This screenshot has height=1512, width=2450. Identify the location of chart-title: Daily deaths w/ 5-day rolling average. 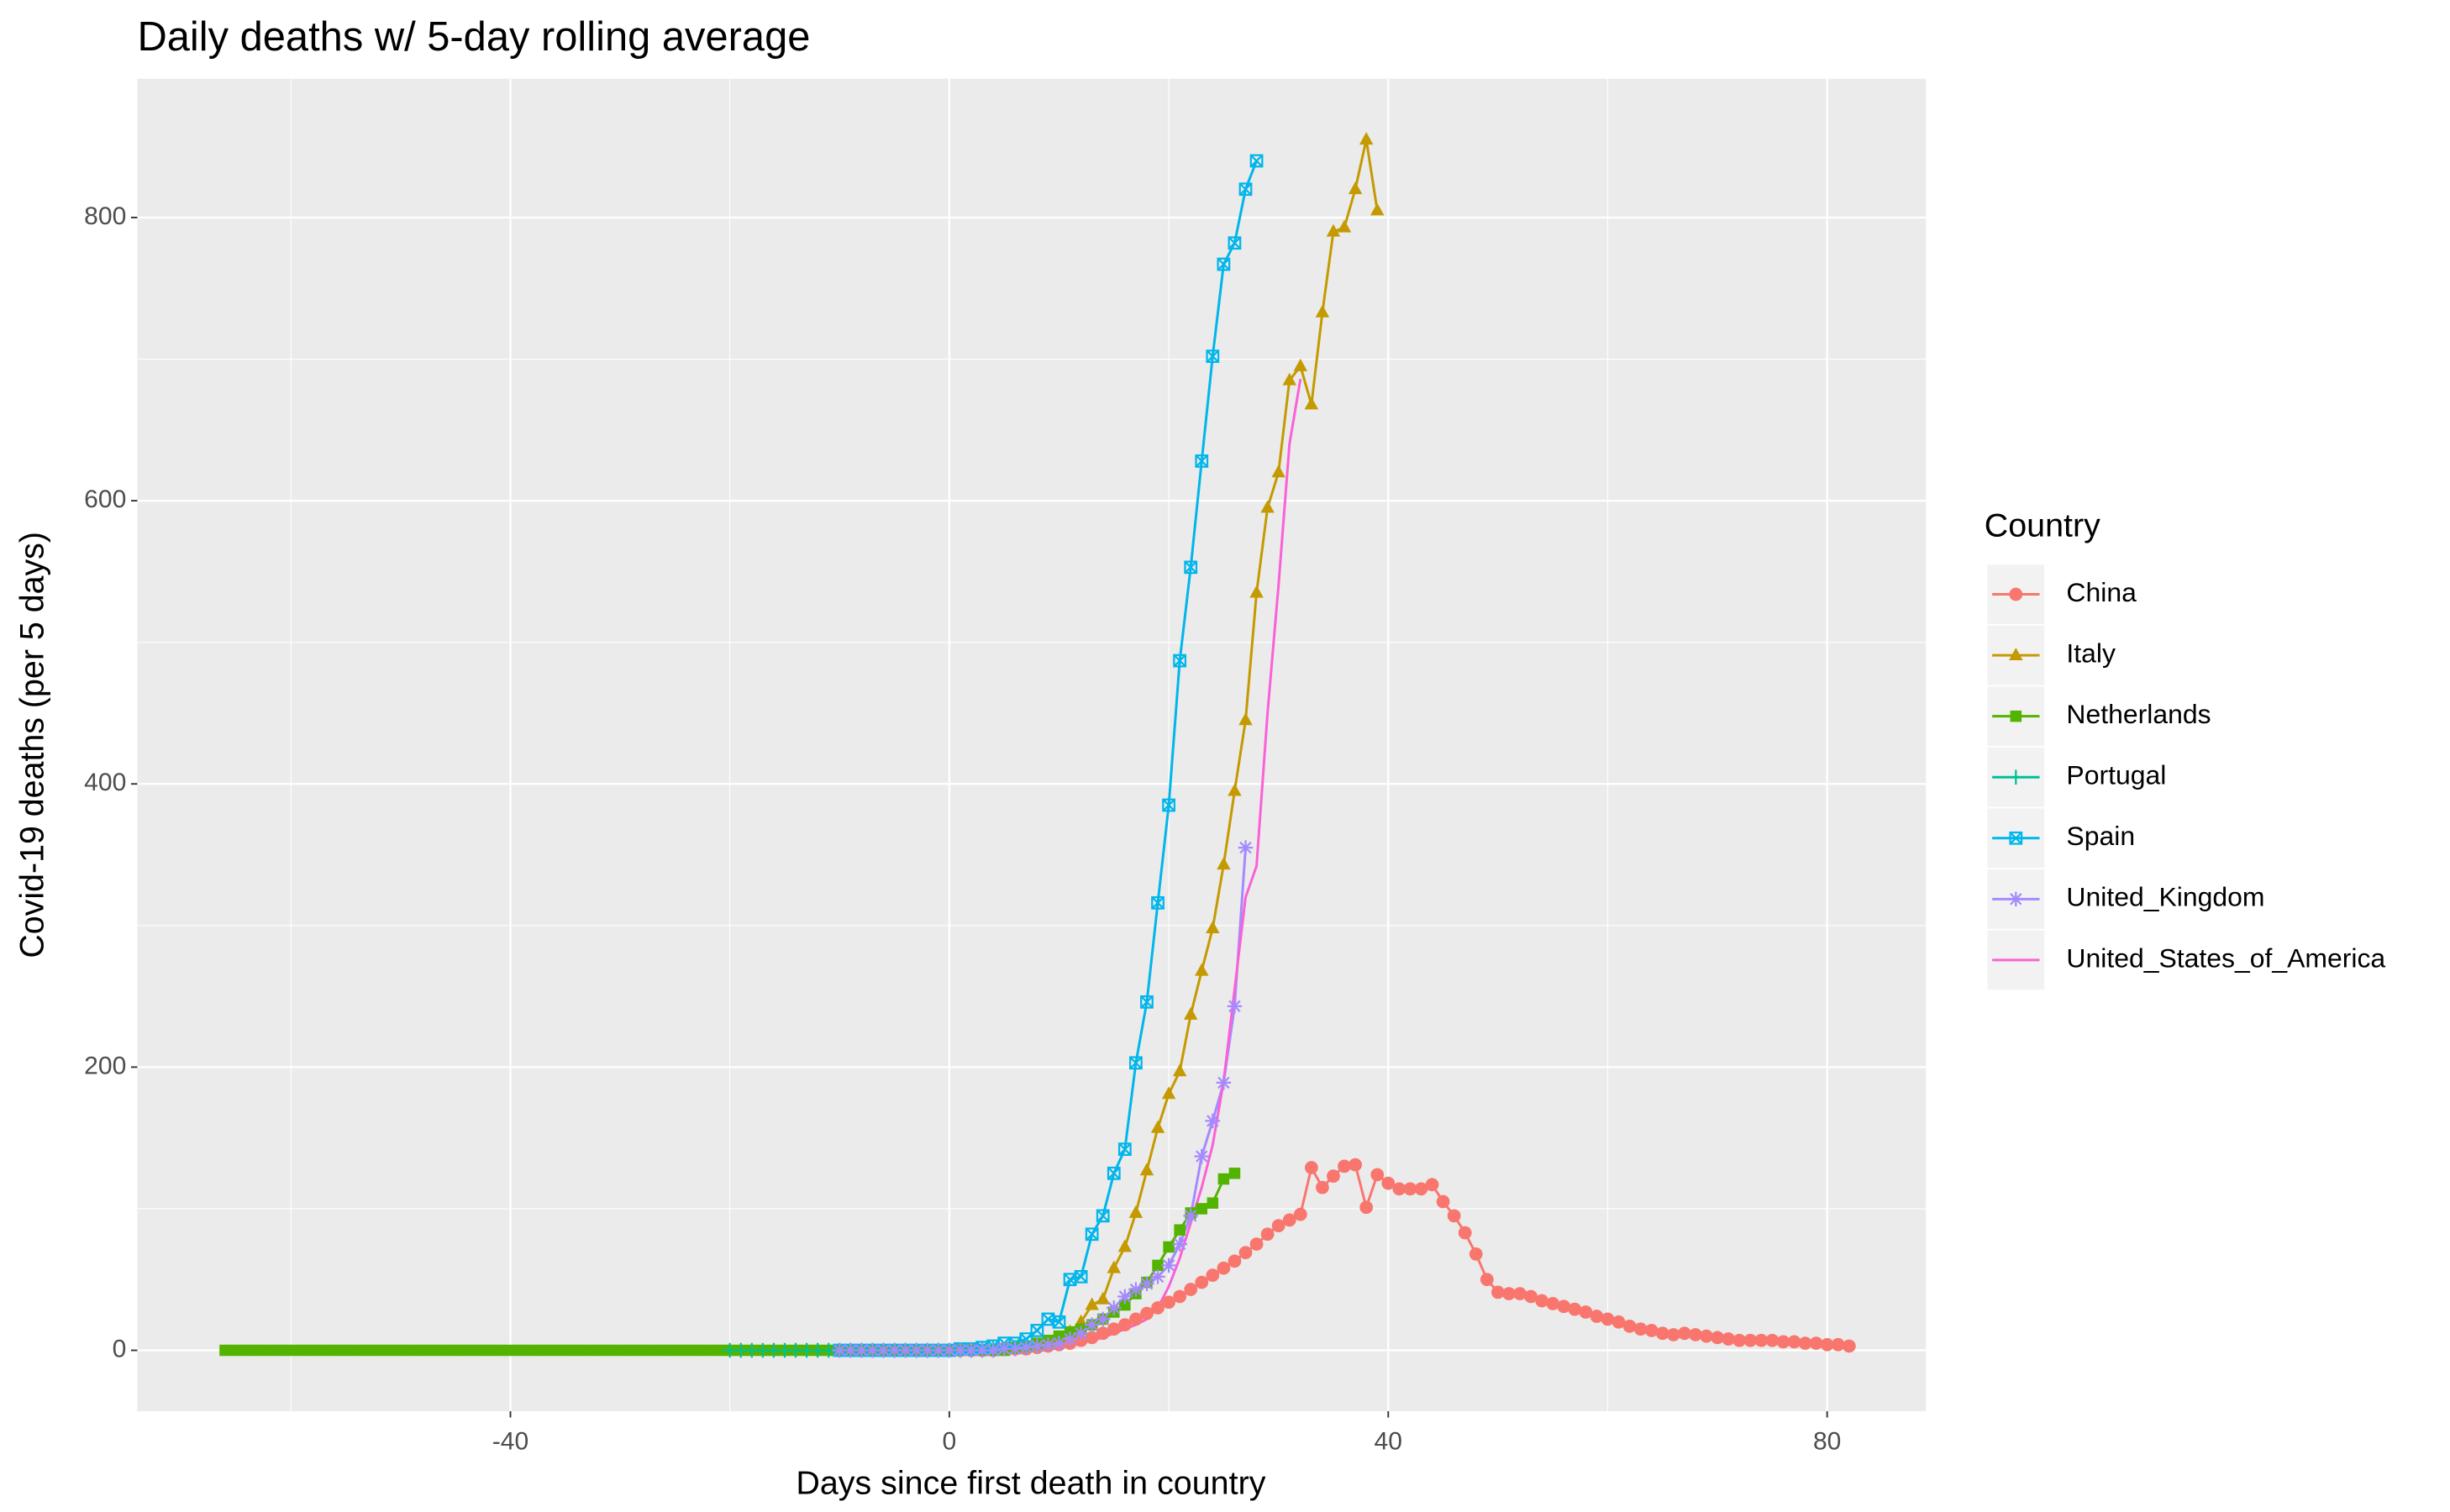
(473, 37).